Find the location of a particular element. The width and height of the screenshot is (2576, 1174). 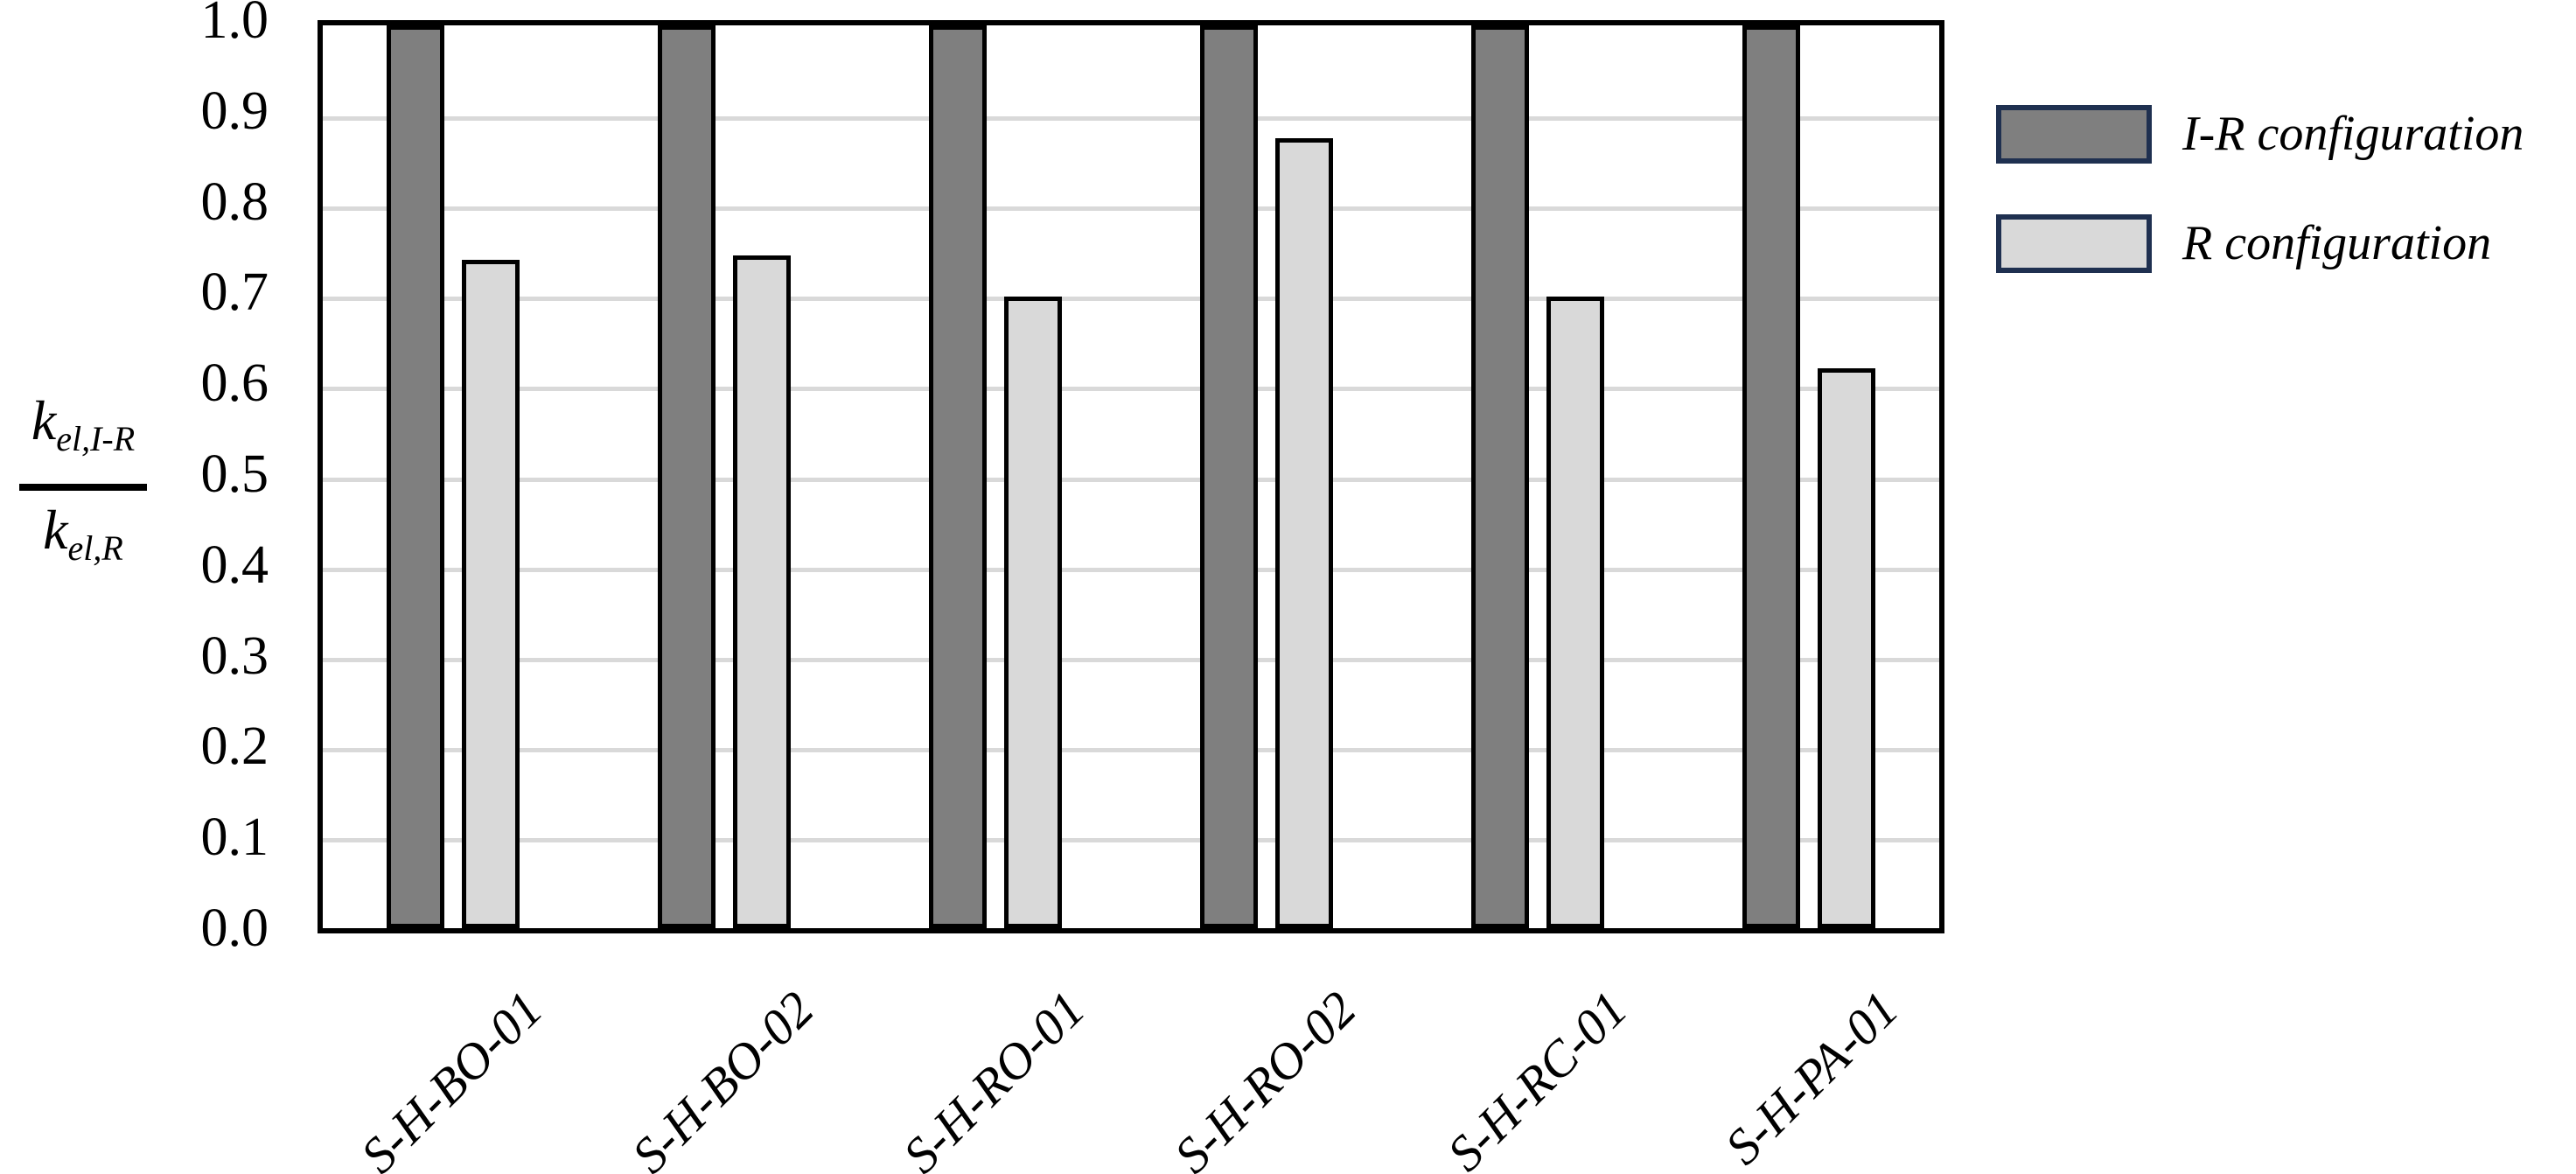

y-tick-label-0.4: 0.4 is located at coordinates (235, 565).